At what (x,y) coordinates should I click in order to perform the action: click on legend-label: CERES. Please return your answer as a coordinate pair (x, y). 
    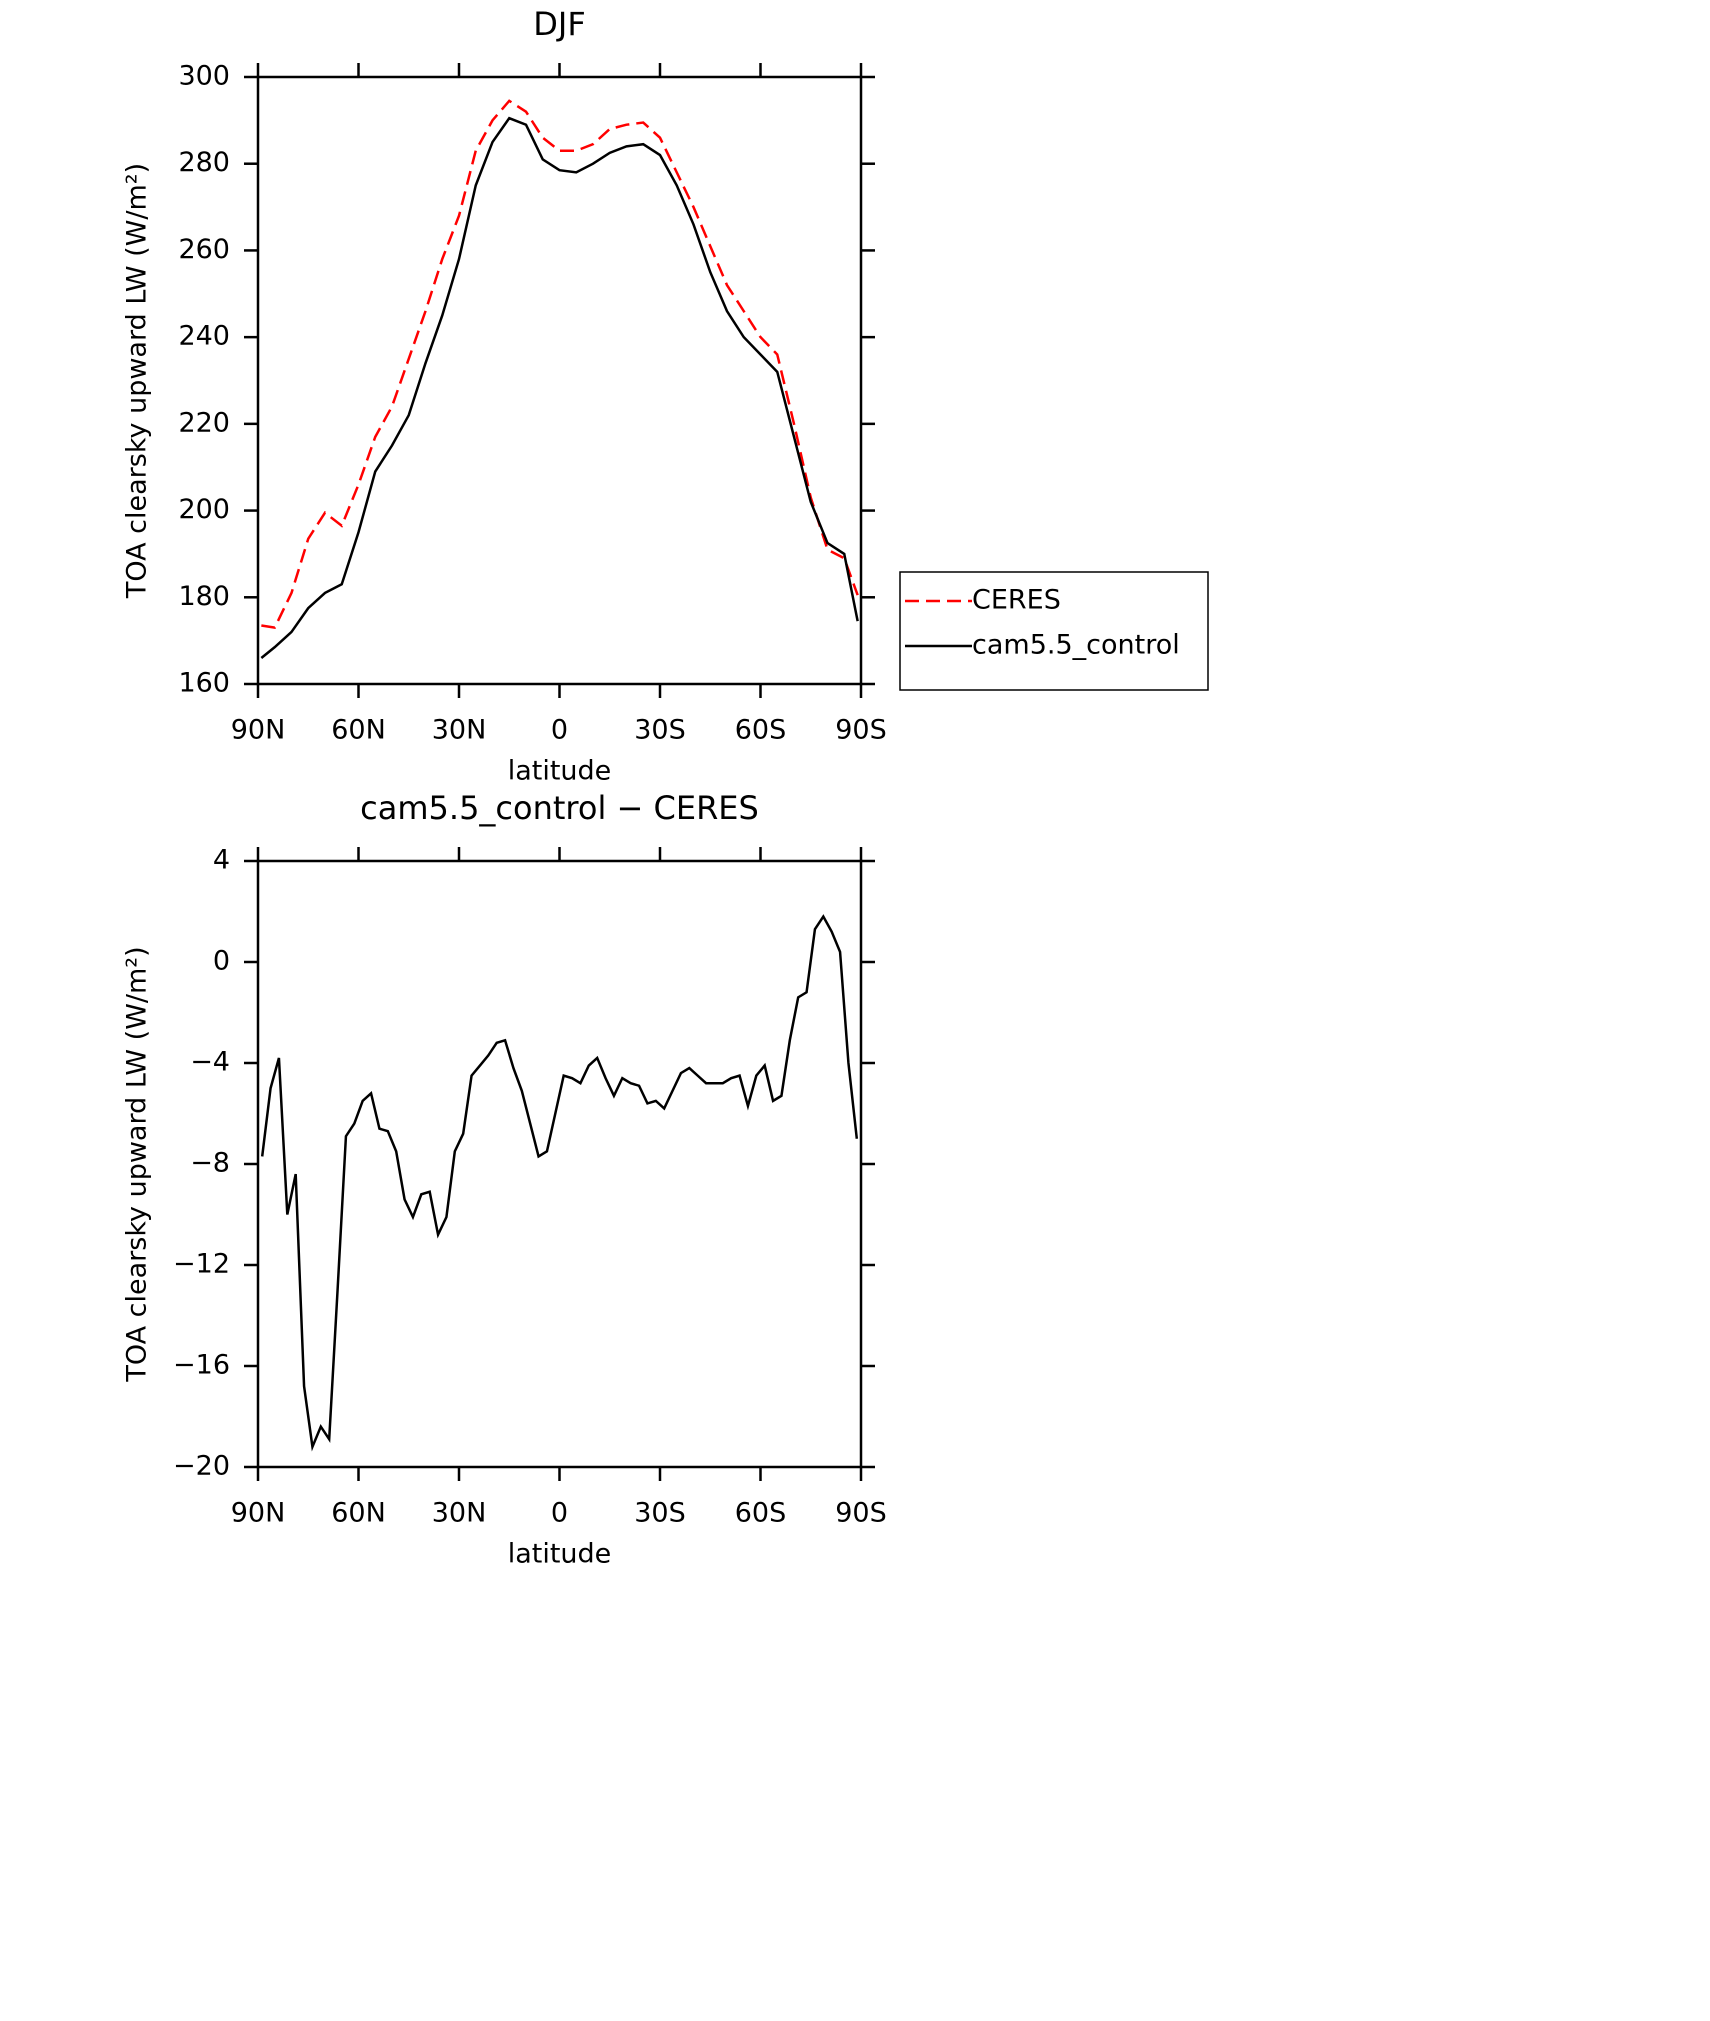
    Looking at the image, I should click on (1016, 600).